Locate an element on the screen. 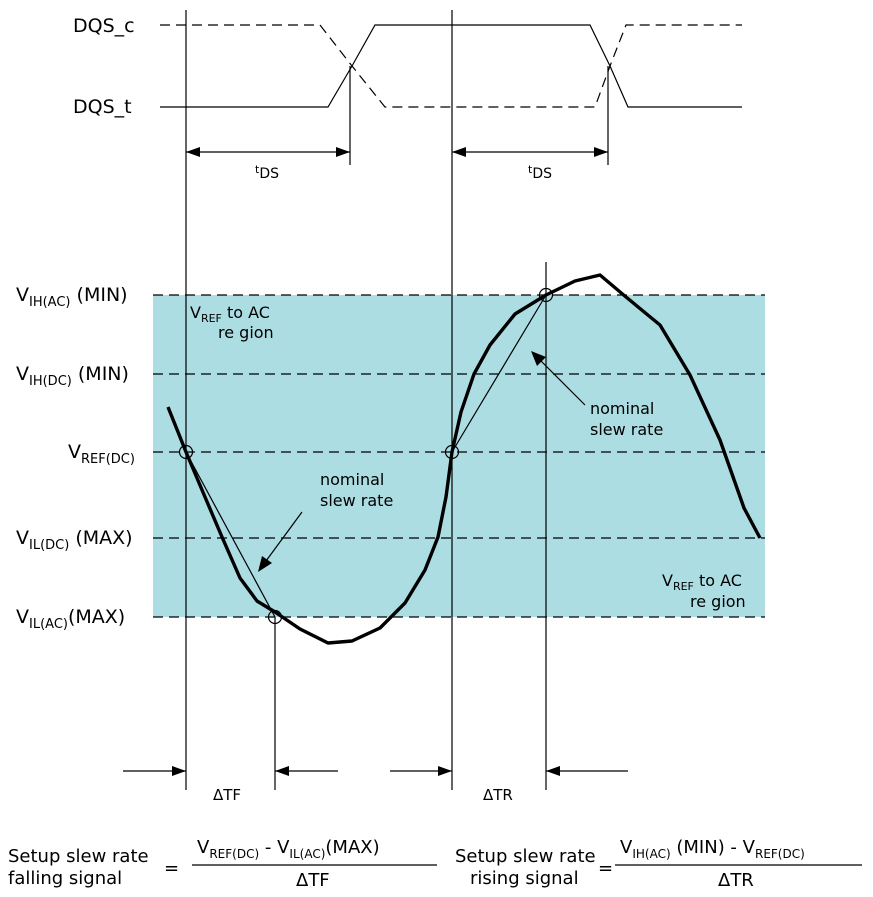 Image resolution: width=873 pixels, height=897 pixels. region-label-bottom-line2: re gion is located at coordinates (718, 601).